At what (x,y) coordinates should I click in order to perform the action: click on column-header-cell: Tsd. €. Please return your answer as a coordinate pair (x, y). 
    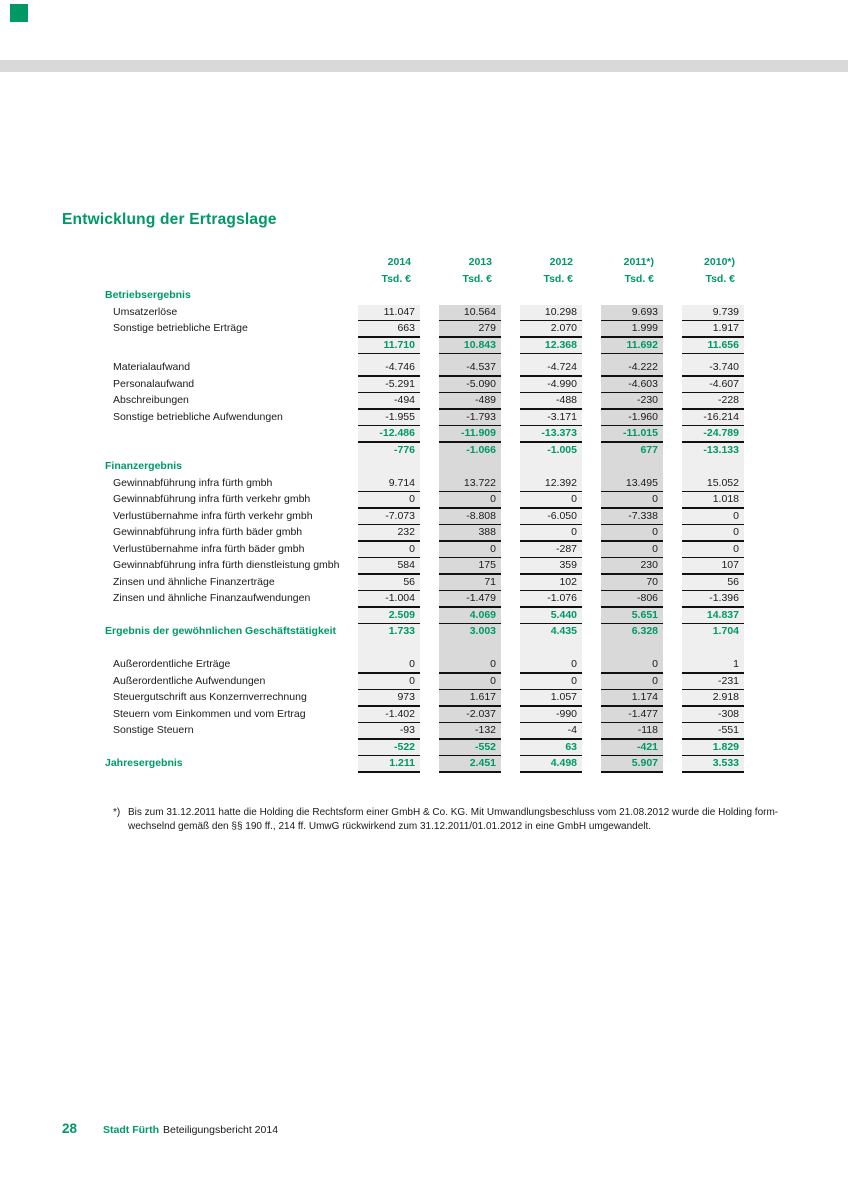
    Looking at the image, I should click on (720, 278).